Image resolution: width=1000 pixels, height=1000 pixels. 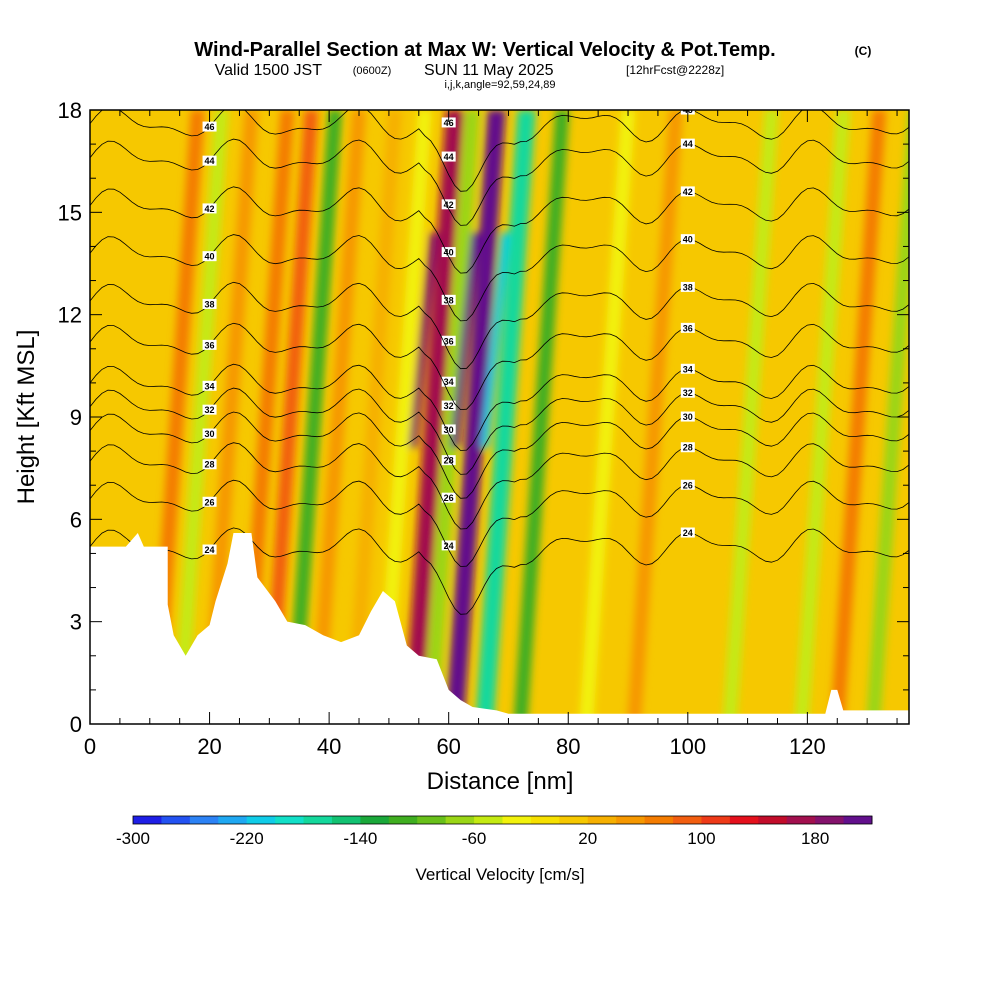 I want to click on colorbar-tick-label: 180, so click(x=815, y=838).